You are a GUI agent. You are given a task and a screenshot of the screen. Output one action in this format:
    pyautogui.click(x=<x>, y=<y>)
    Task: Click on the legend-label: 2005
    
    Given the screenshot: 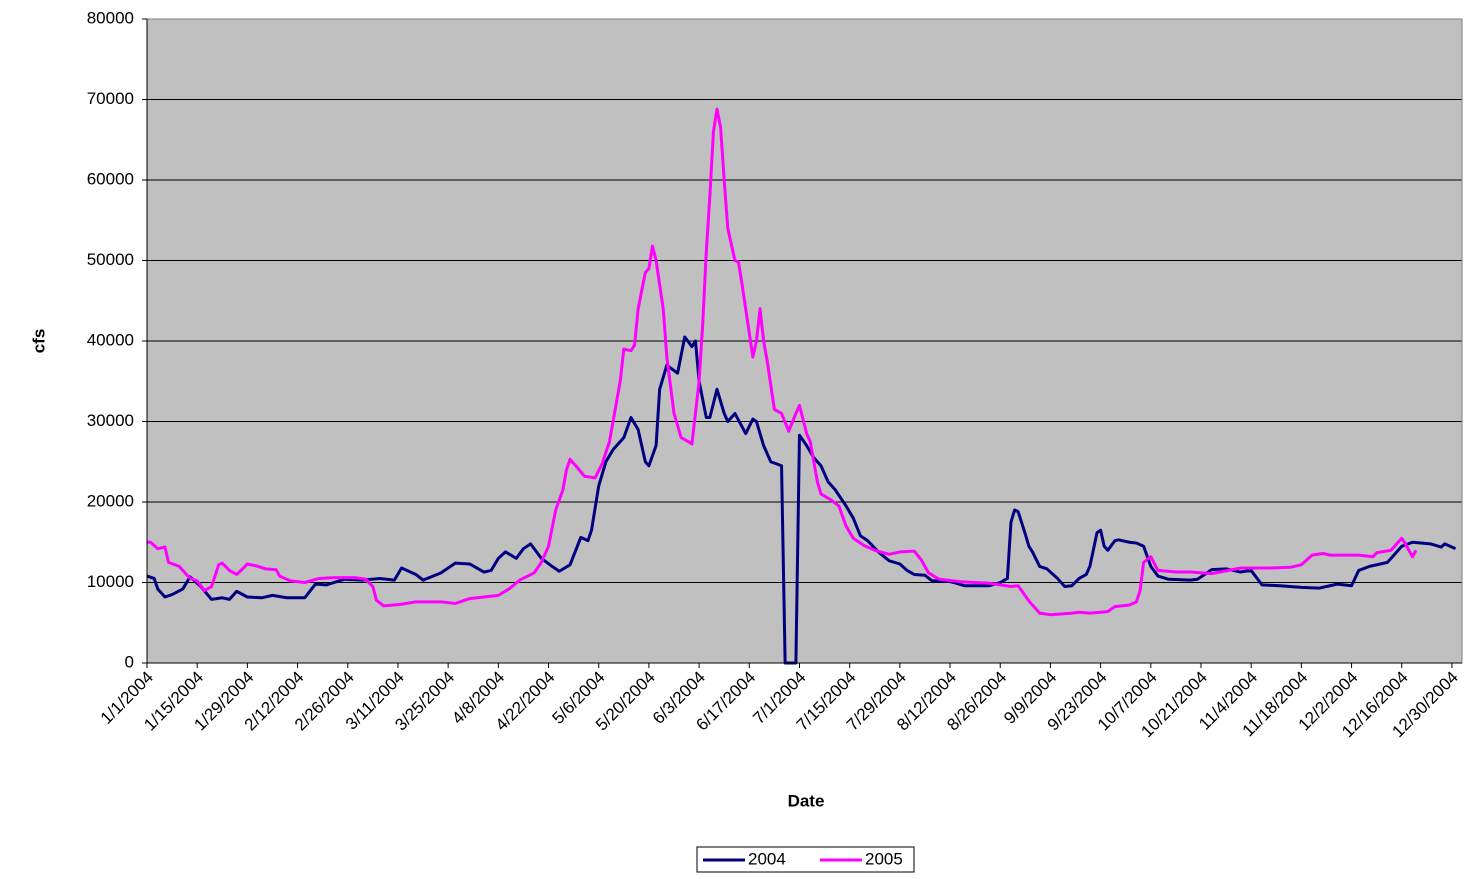 What is the action you would take?
    pyautogui.click(x=884, y=858)
    